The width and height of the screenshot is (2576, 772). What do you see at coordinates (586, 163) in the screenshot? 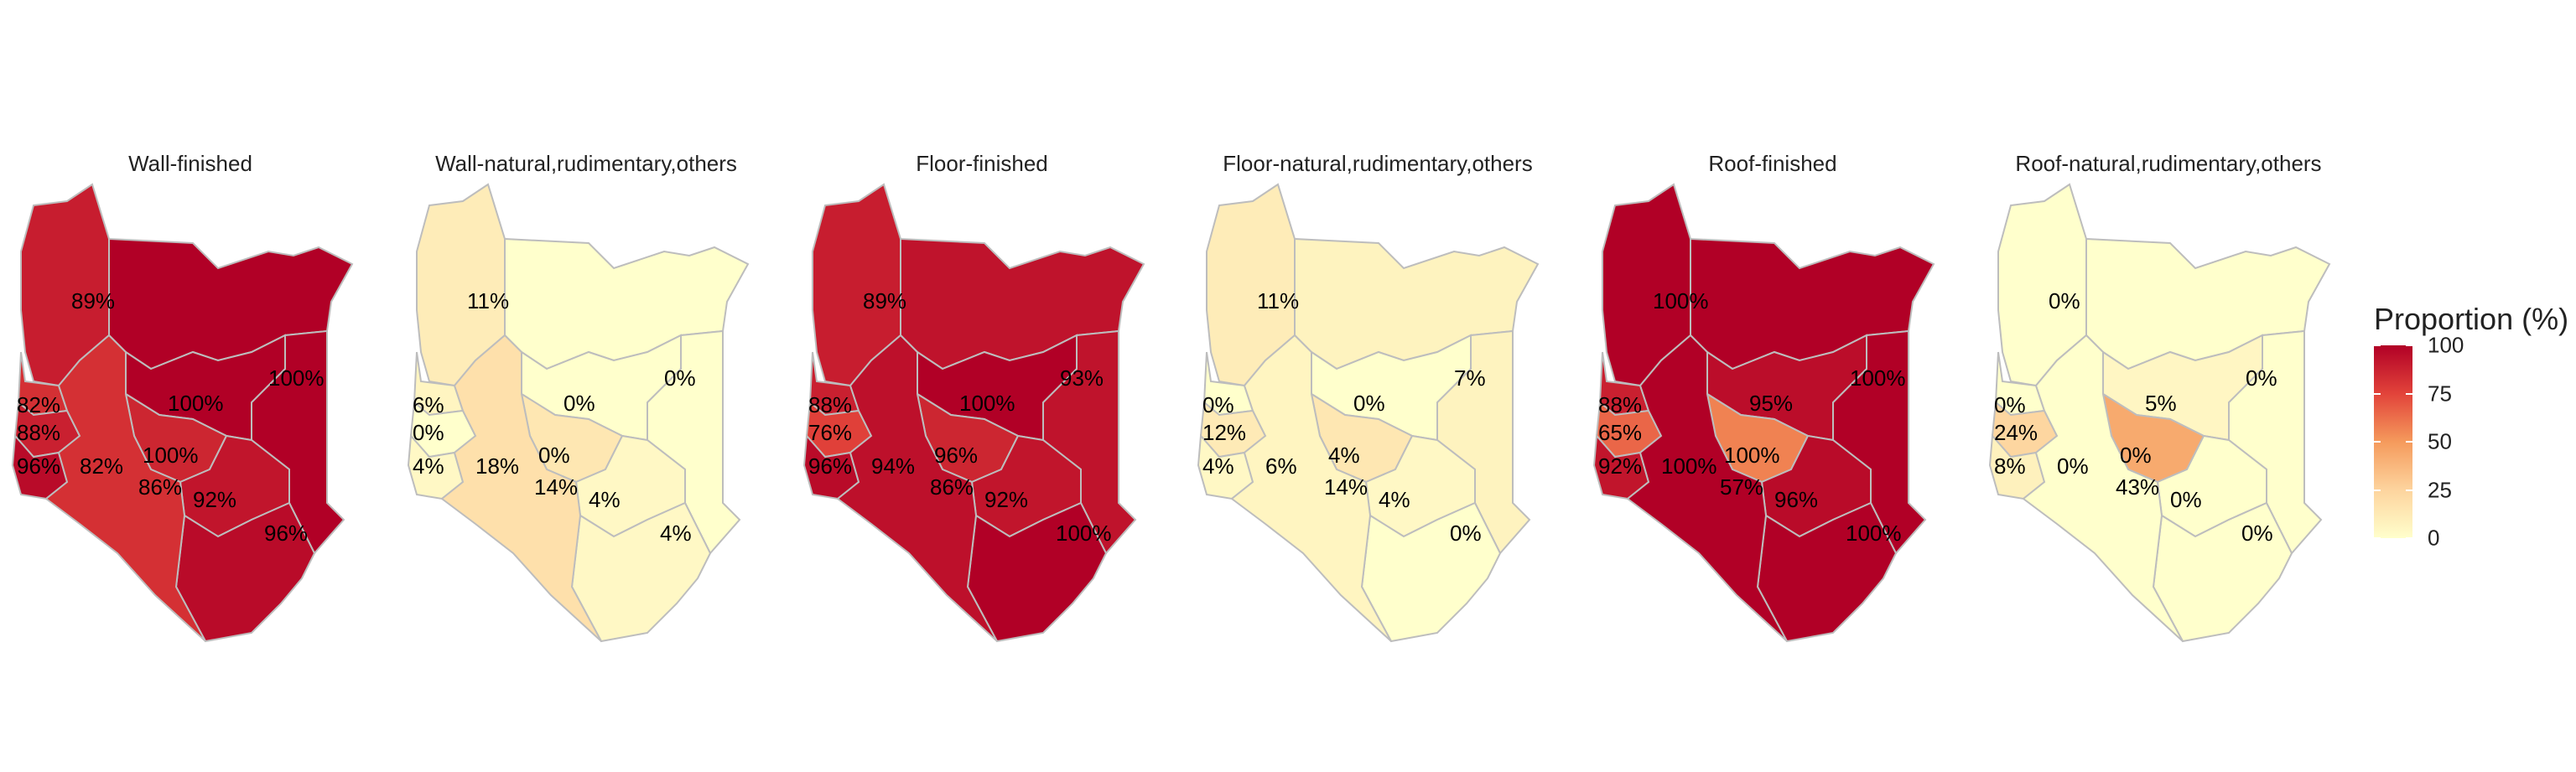
I see `panel-title: Wall-natural,rudimentary,others` at bounding box center [586, 163].